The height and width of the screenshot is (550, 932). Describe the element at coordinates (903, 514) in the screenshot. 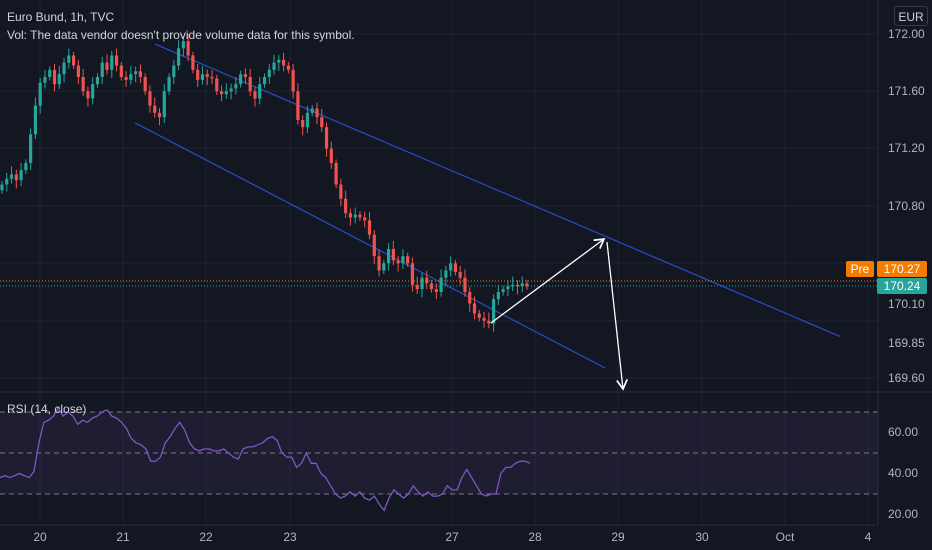

I see `rsi-tick-label: 20.00` at that location.